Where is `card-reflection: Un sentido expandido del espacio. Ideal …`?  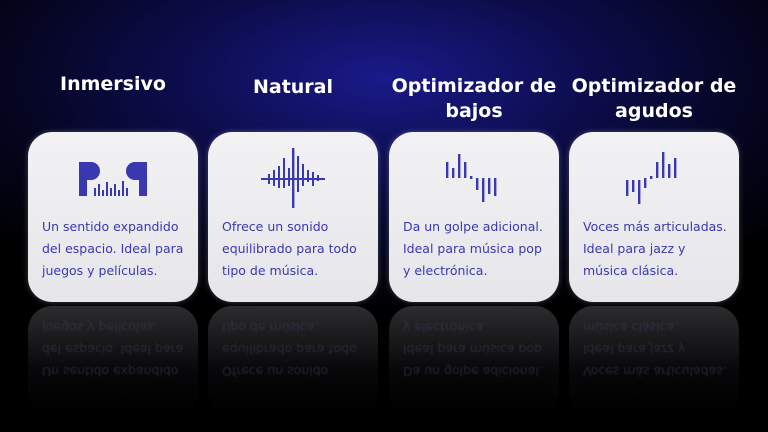 card-reflection: Un sentido expandido del espacio. Ideal … is located at coordinates (113, 361).